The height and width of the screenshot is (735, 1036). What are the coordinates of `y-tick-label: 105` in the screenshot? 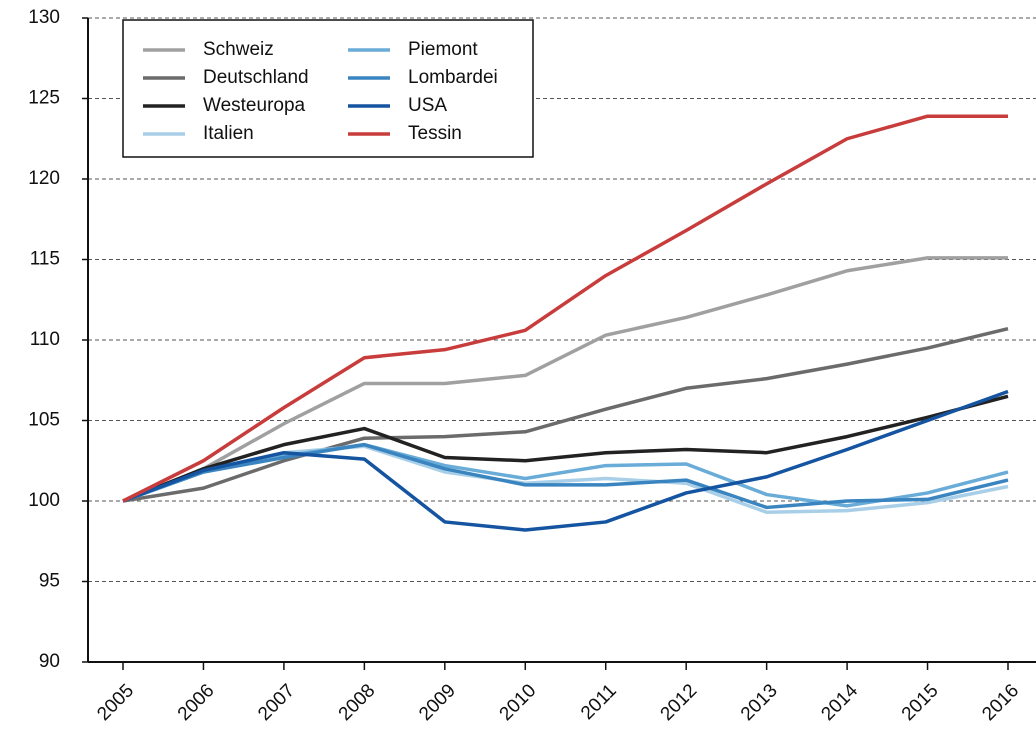 It's located at (44, 420).